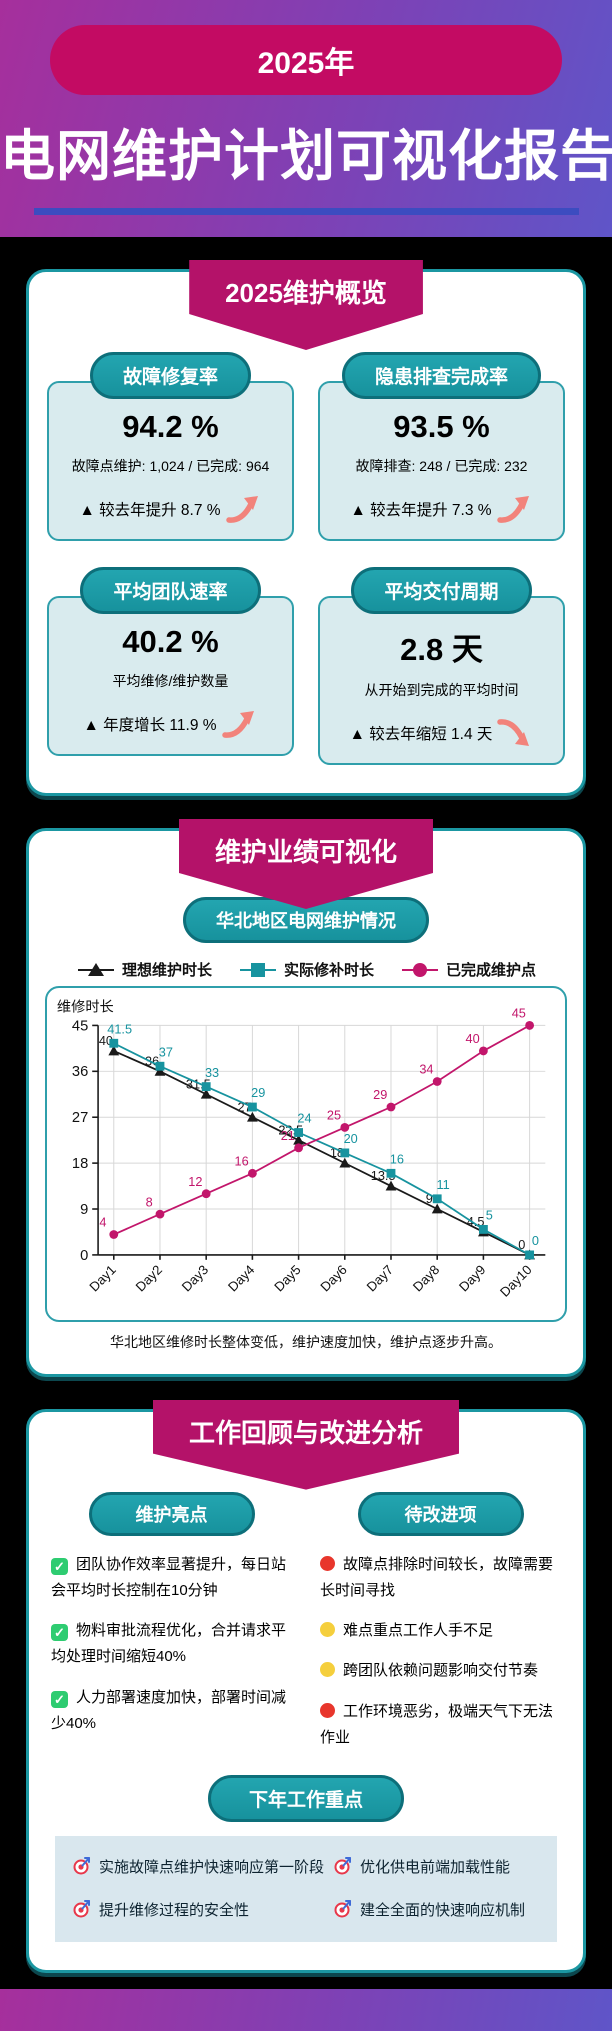 The width and height of the screenshot is (612, 2031). What do you see at coordinates (170, 681) in the screenshot?
I see `stat-description: 平均维修/维护数量` at bounding box center [170, 681].